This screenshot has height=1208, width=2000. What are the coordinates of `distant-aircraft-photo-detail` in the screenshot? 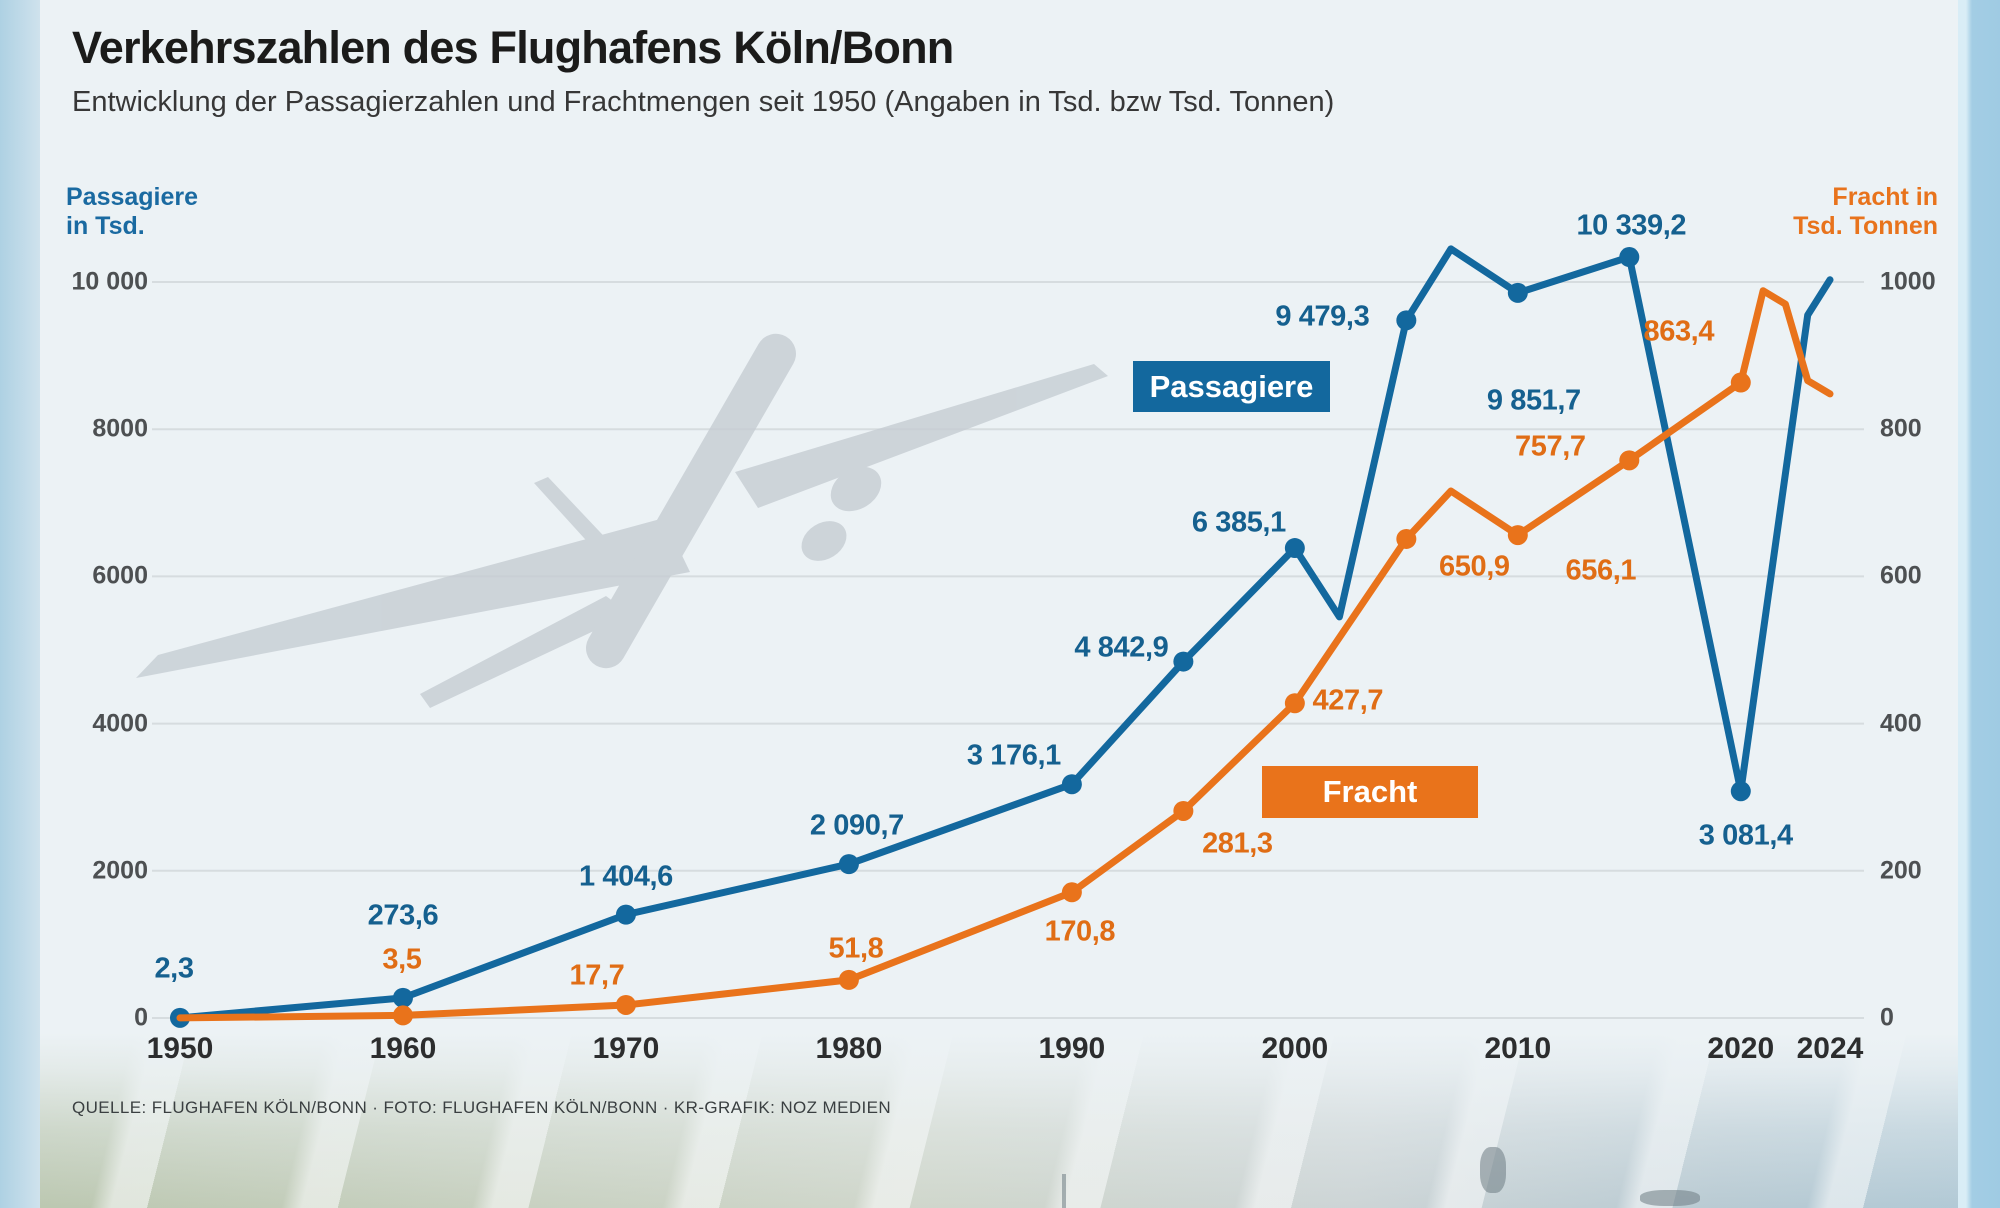 It's located at (1493, 1170).